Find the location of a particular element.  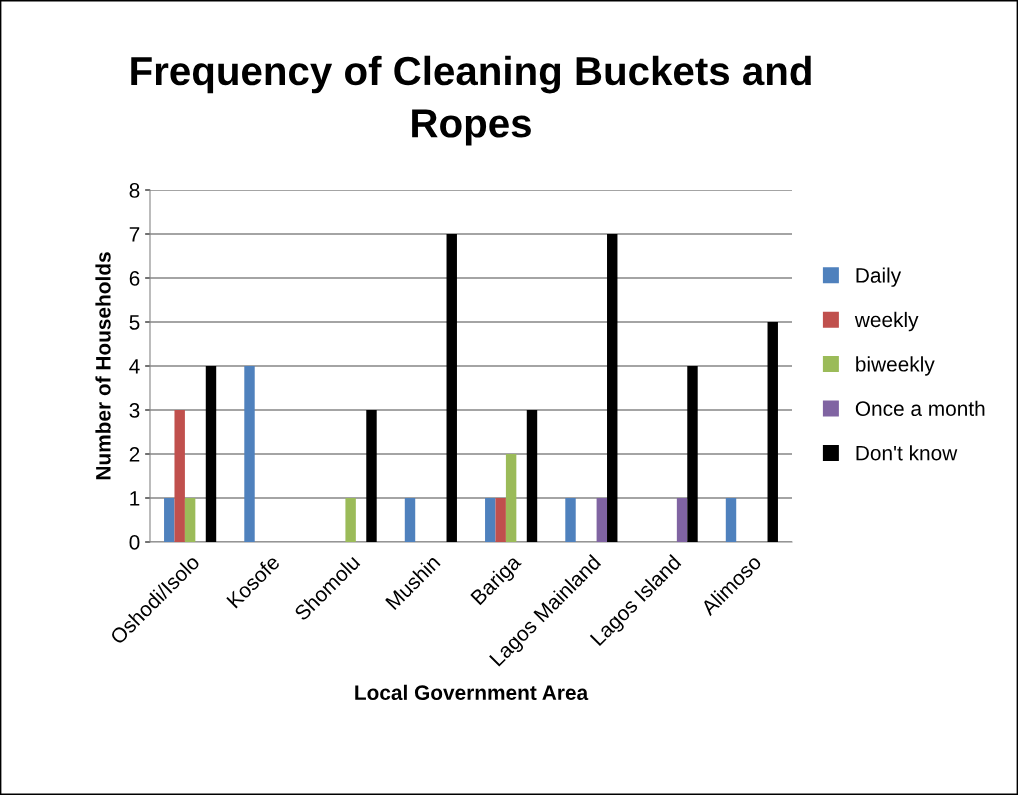

y-tick-label: 5 is located at coordinates (134, 322).